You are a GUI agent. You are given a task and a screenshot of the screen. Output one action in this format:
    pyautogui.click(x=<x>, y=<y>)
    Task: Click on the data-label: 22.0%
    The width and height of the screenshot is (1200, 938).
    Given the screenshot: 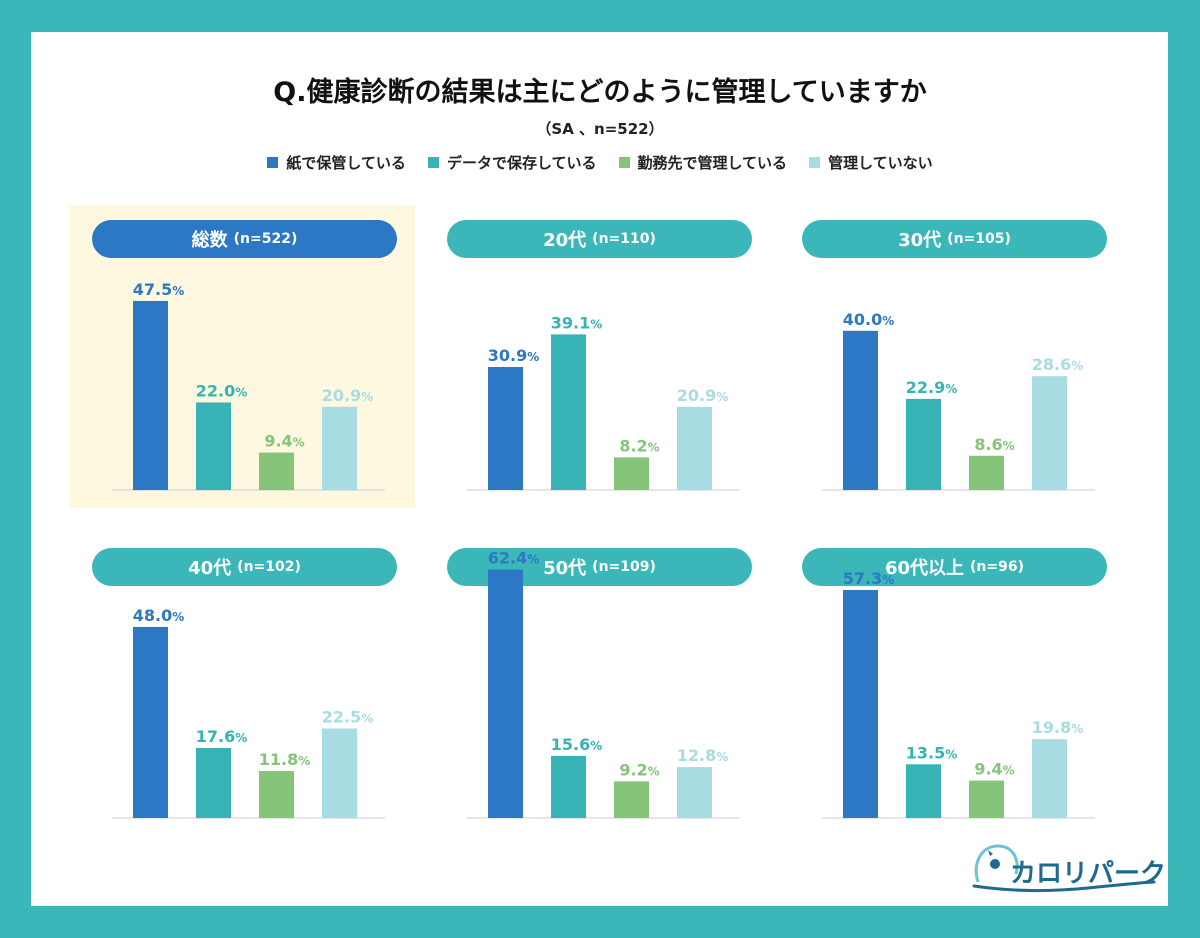 What is the action you would take?
    pyautogui.click(x=222, y=390)
    